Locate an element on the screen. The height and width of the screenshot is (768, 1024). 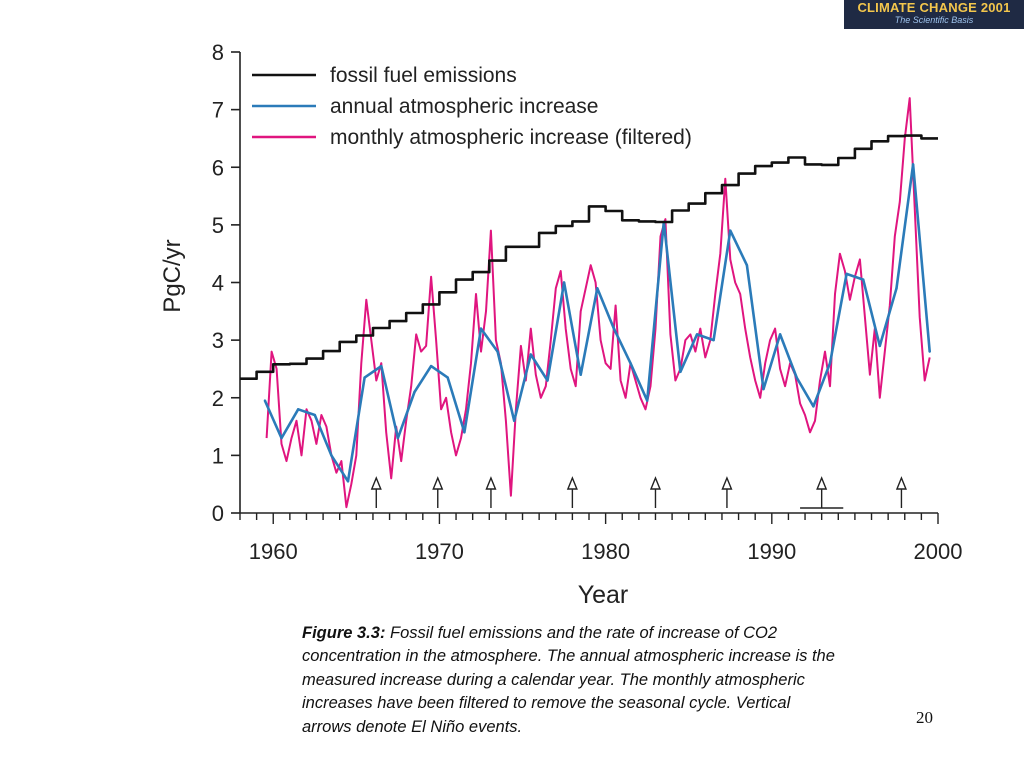
legend-label: annual atmospheric increase is located at coordinates (464, 106).